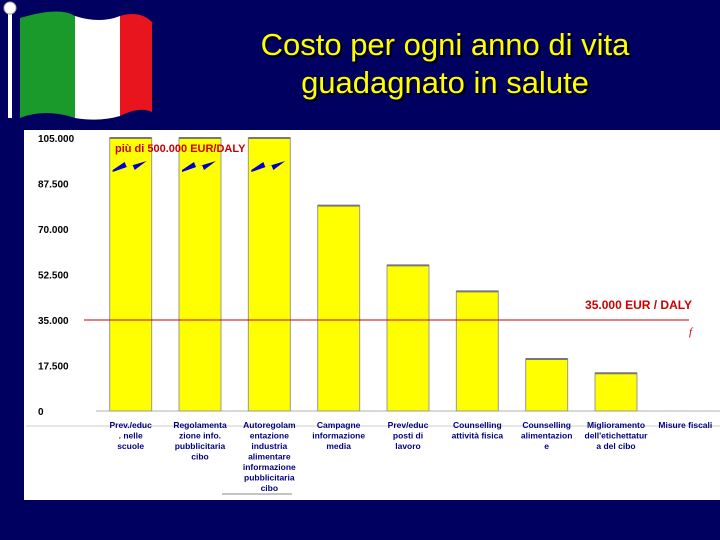 The height and width of the screenshot is (540, 720). I want to click on x-tick-label: media, so click(338, 446).